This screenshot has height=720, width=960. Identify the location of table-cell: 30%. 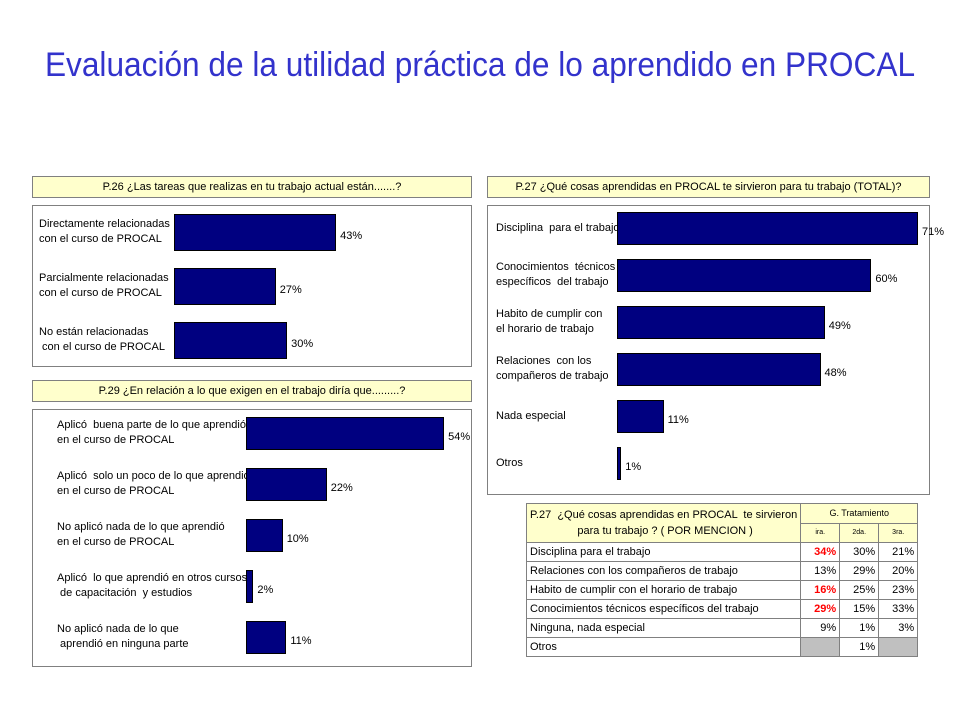
(859, 552).